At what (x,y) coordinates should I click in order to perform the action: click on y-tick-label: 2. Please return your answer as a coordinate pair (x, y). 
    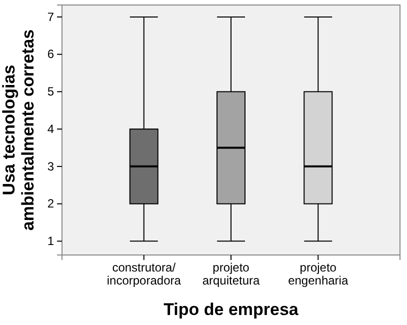
    Looking at the image, I should click on (50, 203).